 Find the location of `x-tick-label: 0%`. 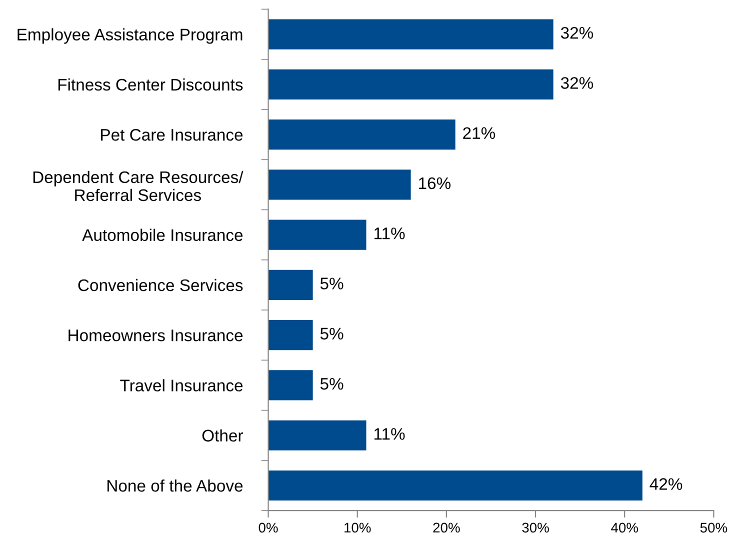

x-tick-label: 0% is located at coordinates (268, 527).